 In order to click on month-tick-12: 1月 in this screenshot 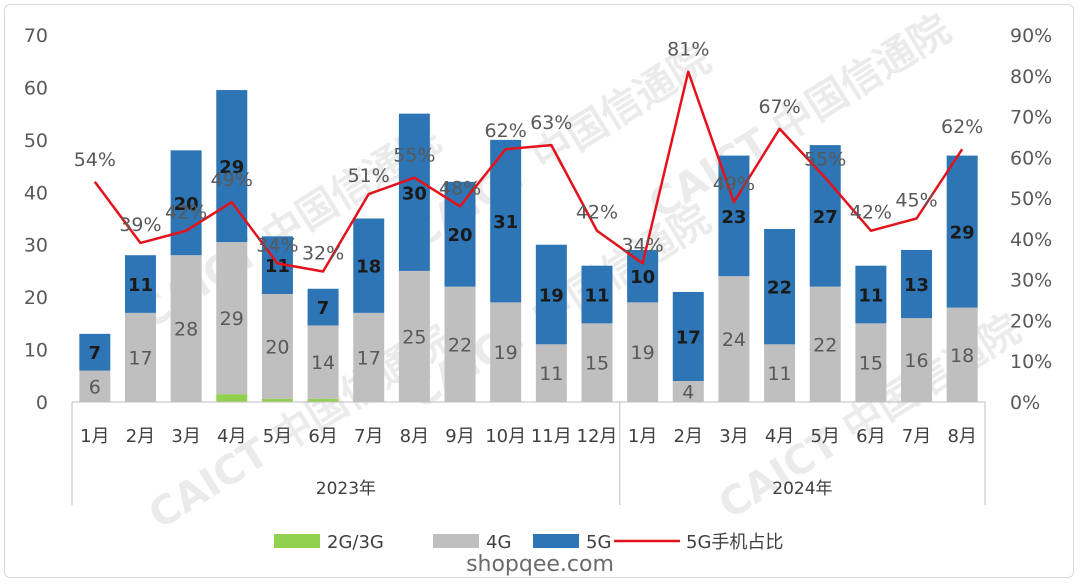, I will do `click(642, 436)`.